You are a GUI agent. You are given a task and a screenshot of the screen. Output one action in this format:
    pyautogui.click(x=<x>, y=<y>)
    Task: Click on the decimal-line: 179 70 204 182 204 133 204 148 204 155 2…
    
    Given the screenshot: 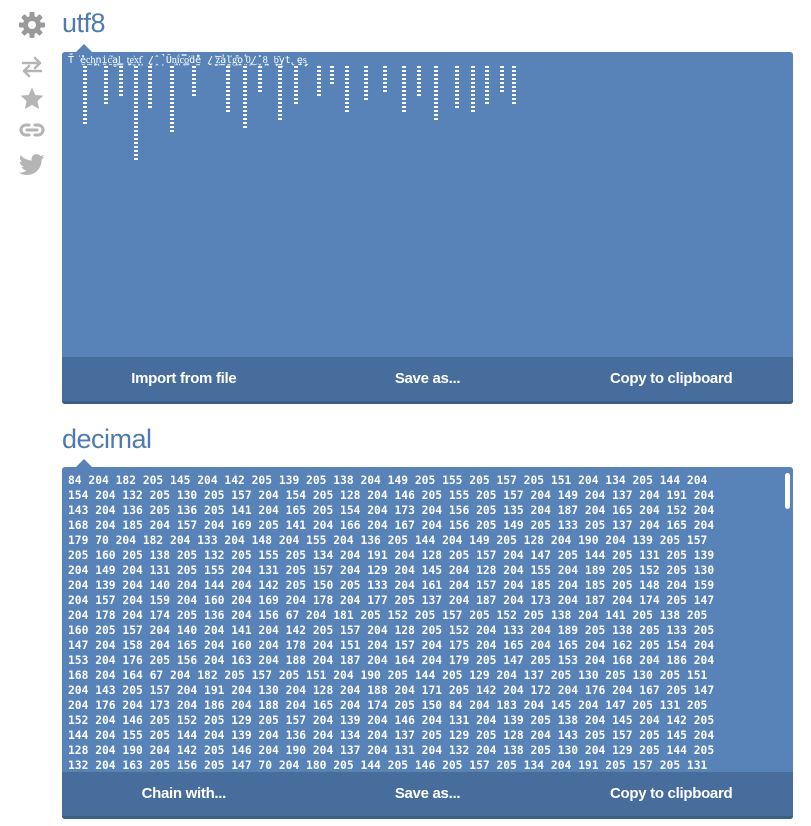 What is the action you would take?
    pyautogui.click(x=388, y=540)
    